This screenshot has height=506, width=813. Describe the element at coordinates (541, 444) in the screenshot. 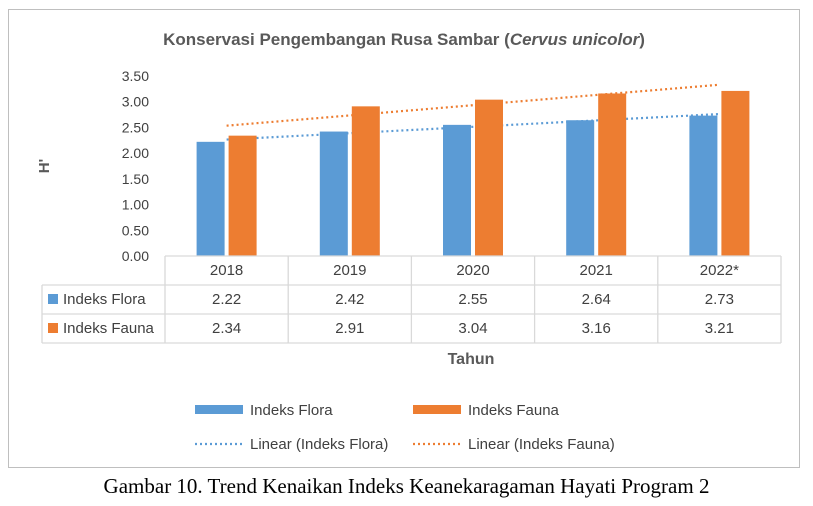

I see `legend-label: Linear (Indeks Fauna)` at that location.